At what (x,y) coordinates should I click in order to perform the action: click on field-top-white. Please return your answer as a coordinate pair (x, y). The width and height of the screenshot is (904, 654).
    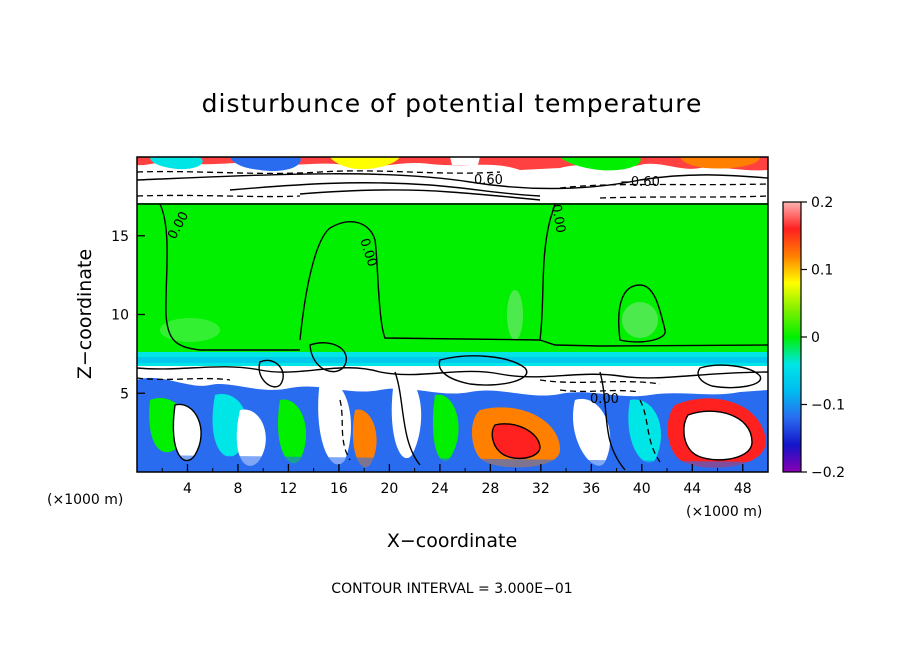
    Looking at the image, I should click on (465, 161).